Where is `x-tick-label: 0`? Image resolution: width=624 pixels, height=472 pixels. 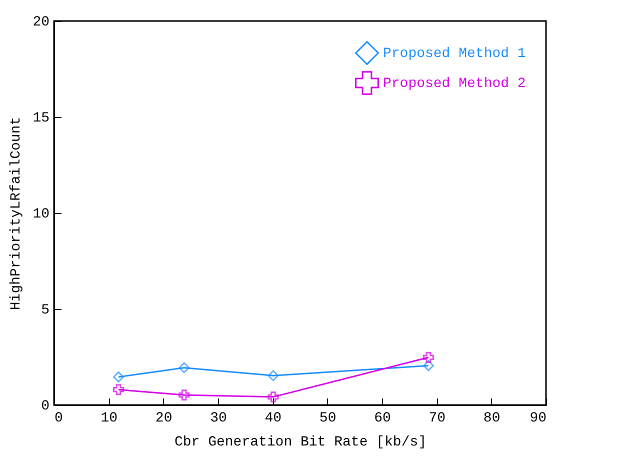 x-tick-label: 0 is located at coordinates (58, 418).